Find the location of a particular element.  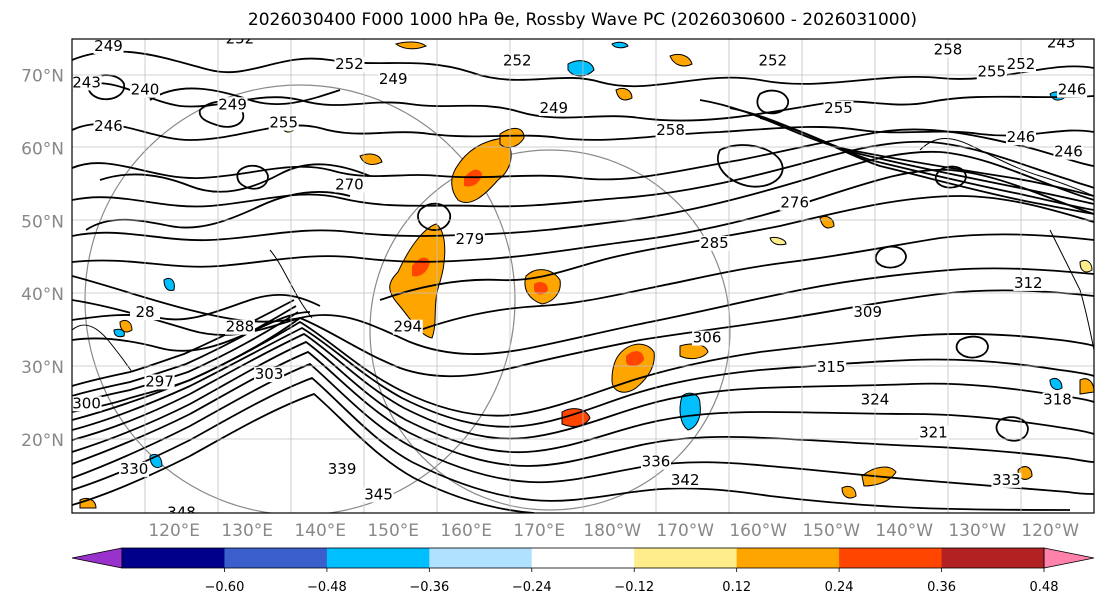

contour-label: 348 is located at coordinates (86, 527).